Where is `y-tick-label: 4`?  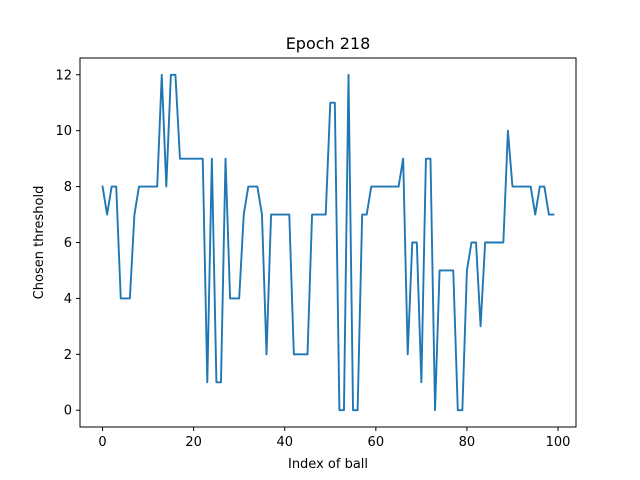
y-tick-label: 4 is located at coordinates (68, 299).